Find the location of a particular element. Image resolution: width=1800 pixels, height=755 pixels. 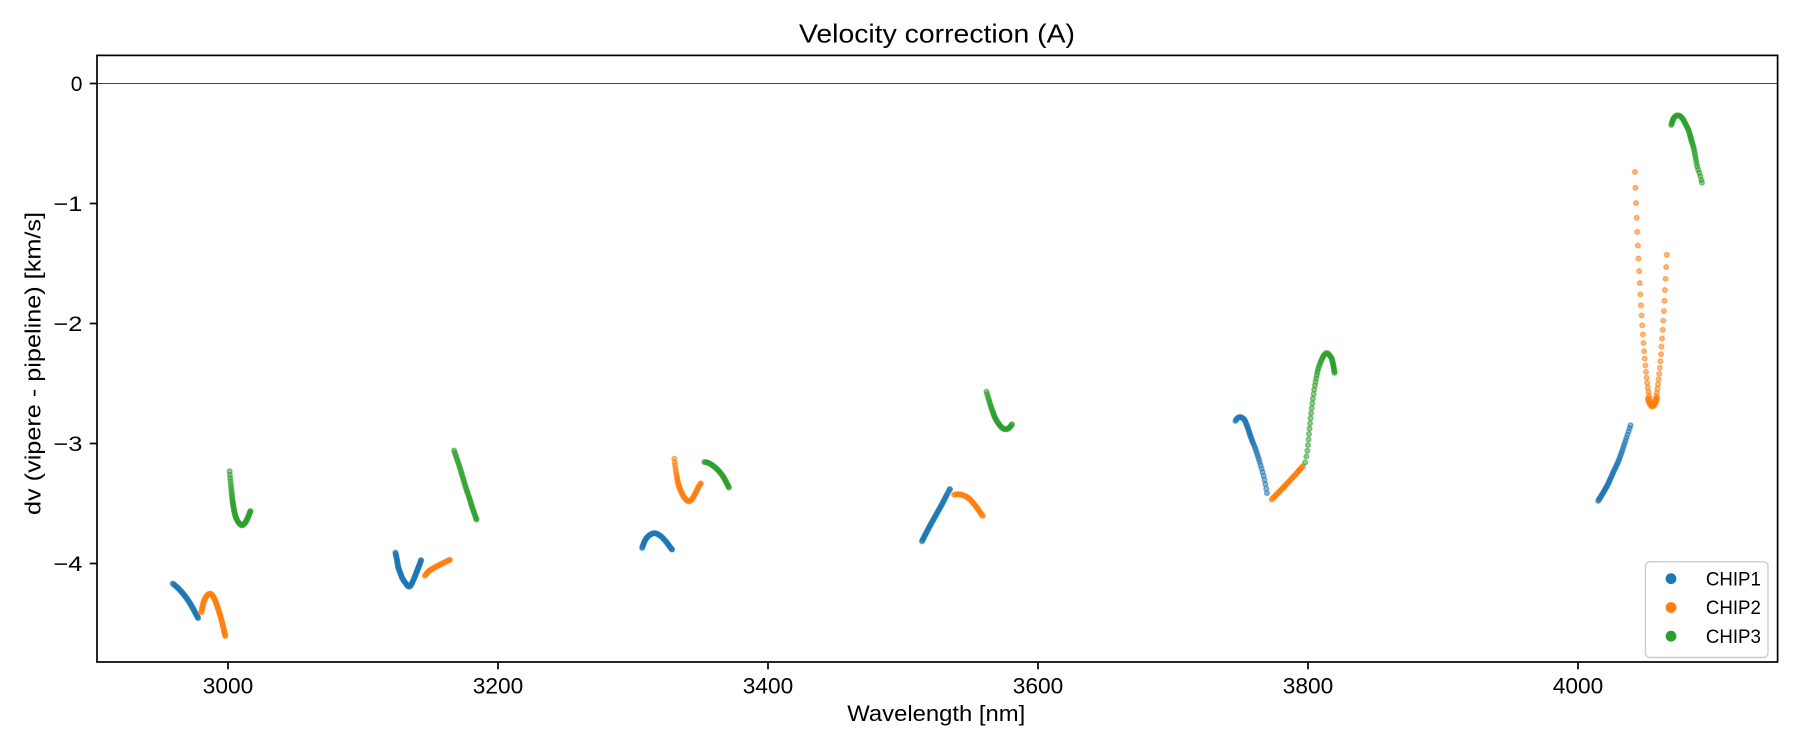

svg-text: CHIP2 is located at coordinates (1733, 608).